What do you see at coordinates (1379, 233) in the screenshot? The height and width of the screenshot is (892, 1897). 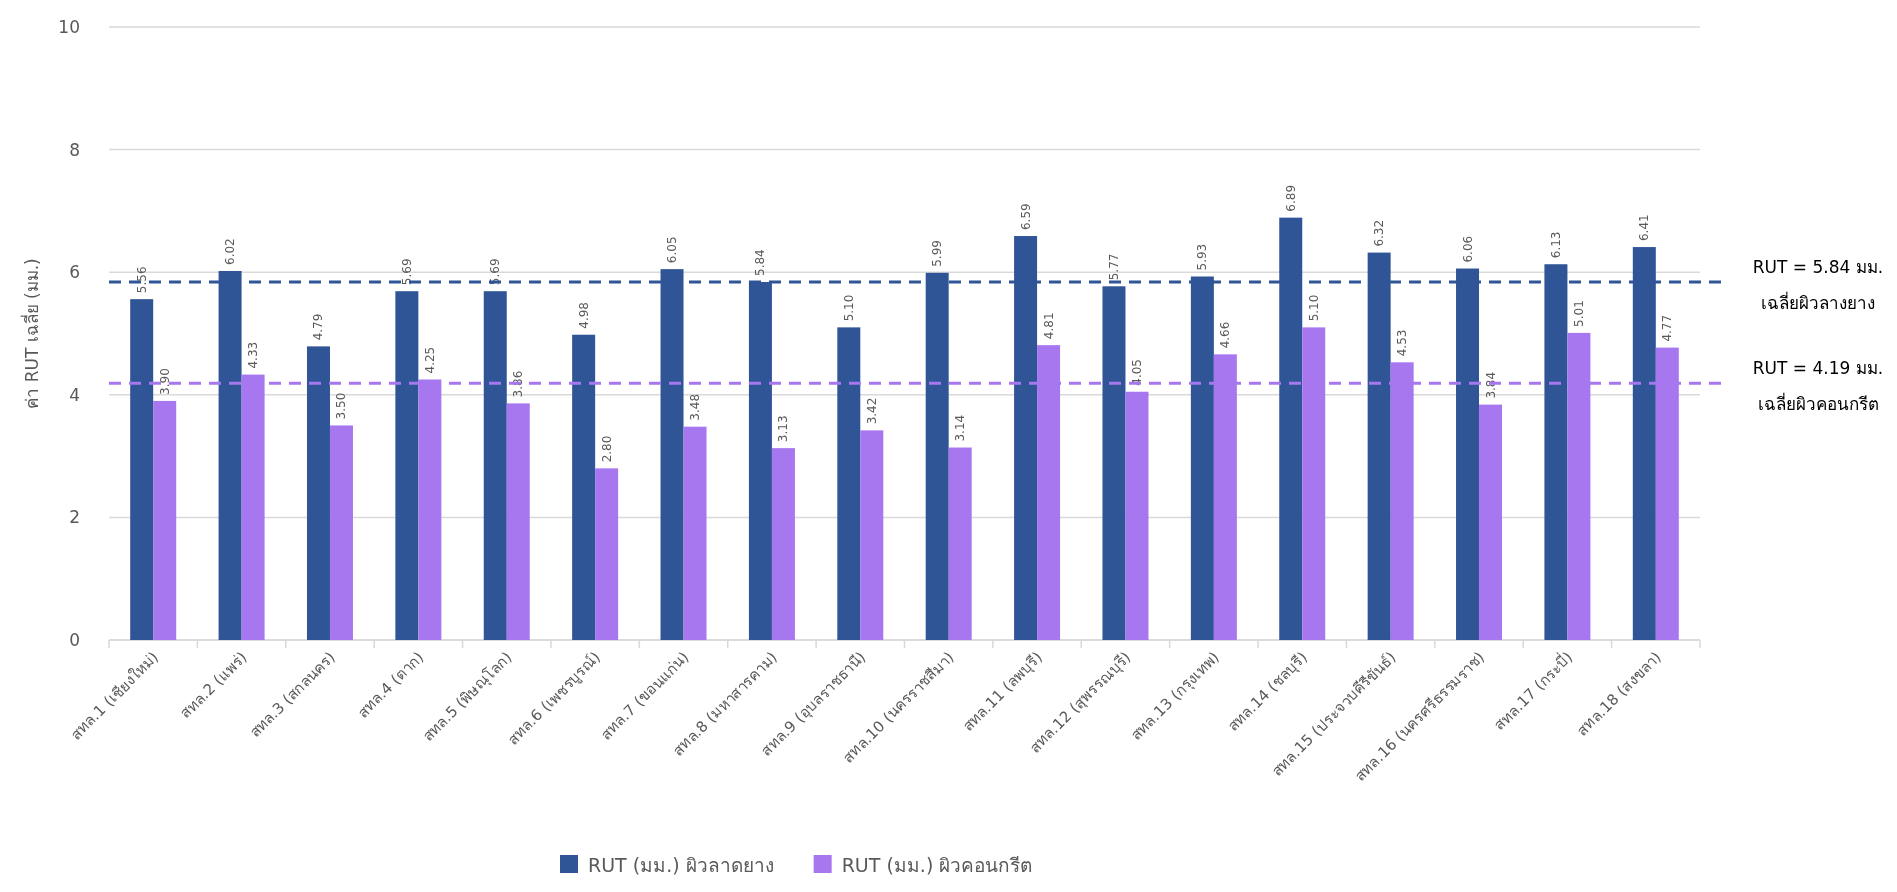 I see `data-label: 6.32` at bounding box center [1379, 233].